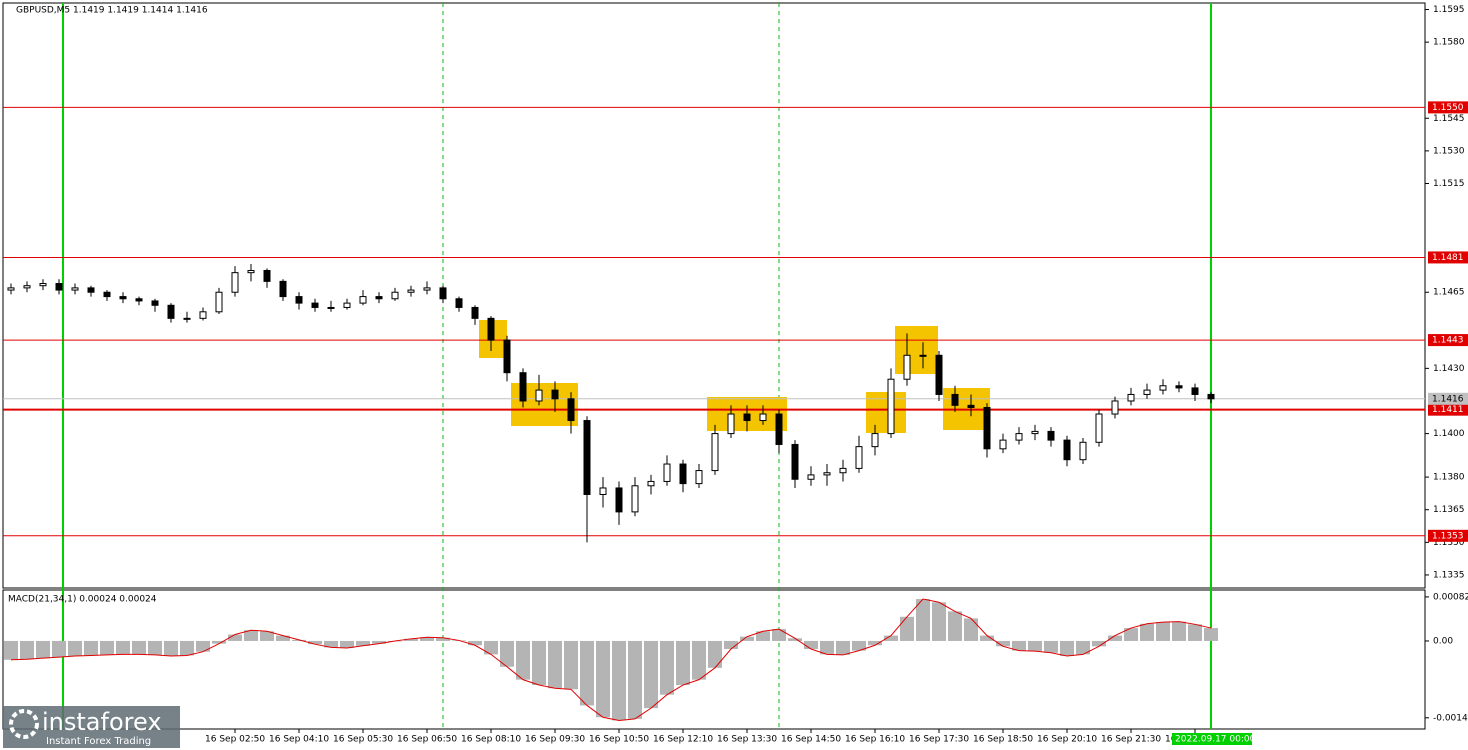  Describe the element at coordinates (299, 740) in the screenshot. I see `x-tick-label: 16 Sep 04:10` at that location.